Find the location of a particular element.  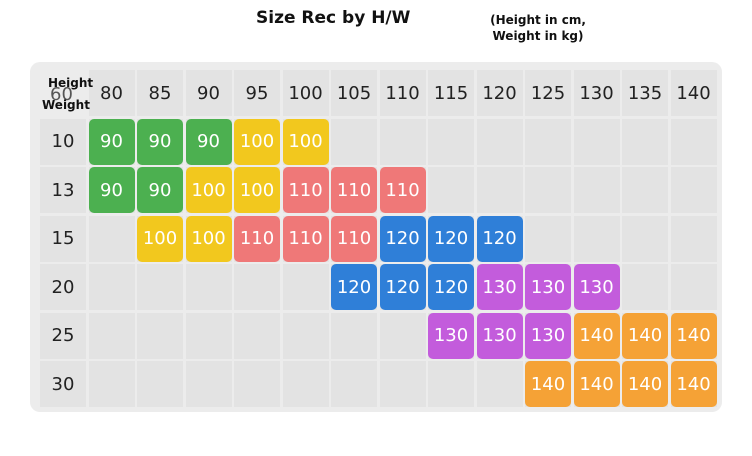

height-header: 95 is located at coordinates (257, 93).